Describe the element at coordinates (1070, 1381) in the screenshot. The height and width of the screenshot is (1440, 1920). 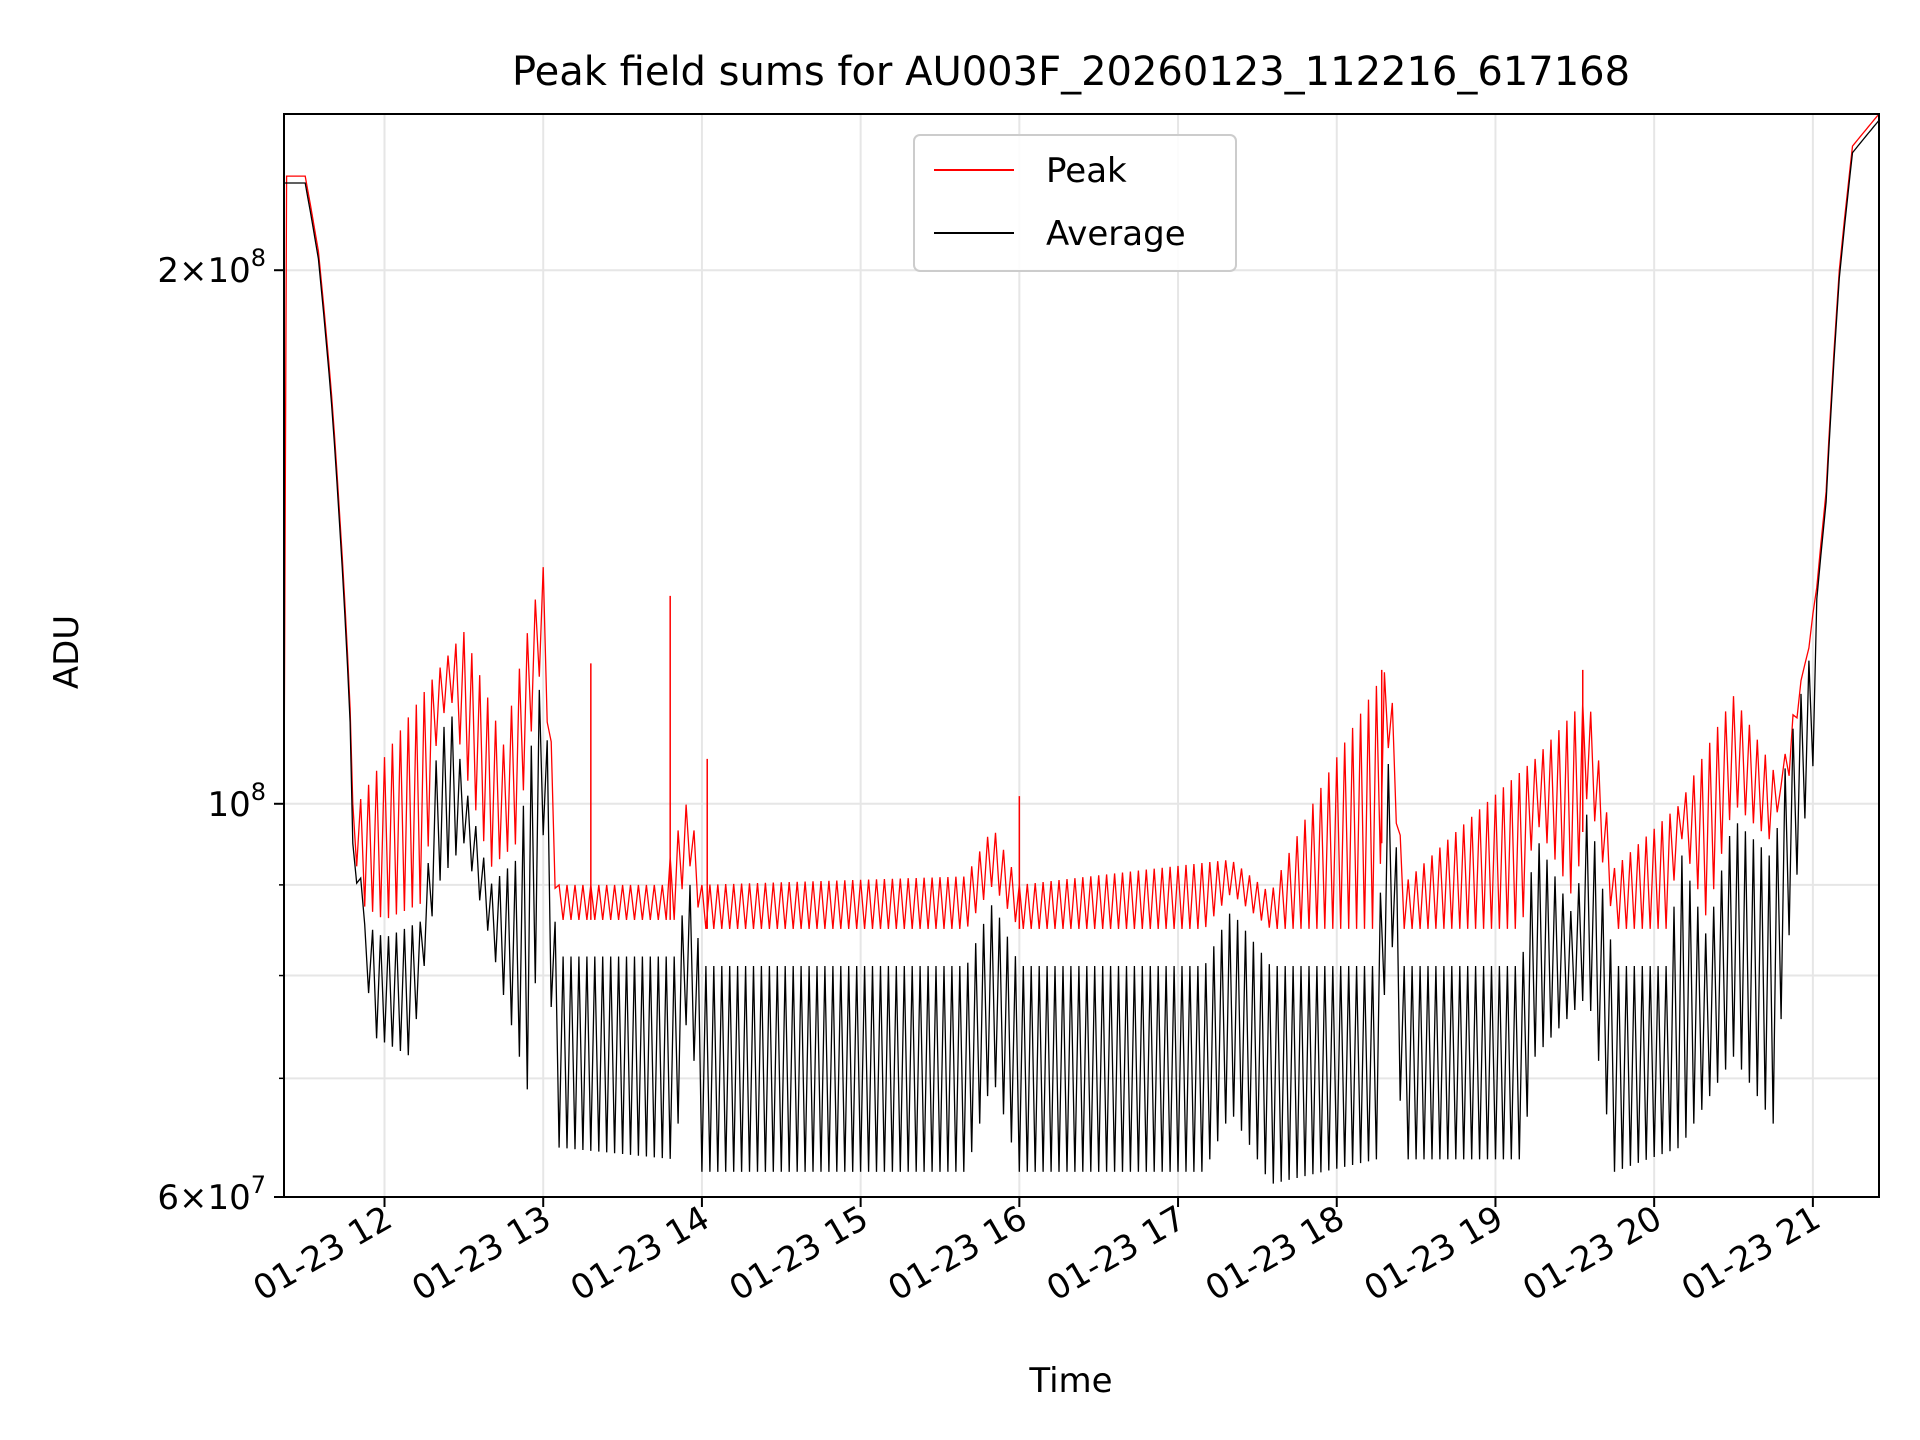
I see `x-axis-label: Time` at that location.